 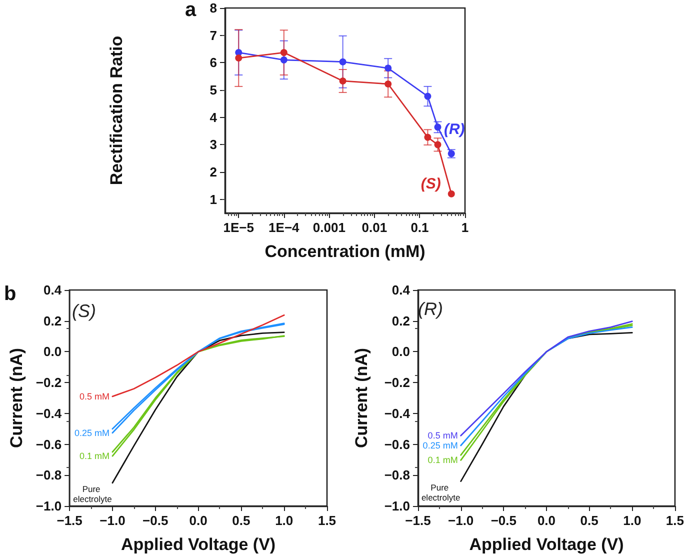 I want to click on x-tick-label: 1E−4, so click(x=284, y=227).